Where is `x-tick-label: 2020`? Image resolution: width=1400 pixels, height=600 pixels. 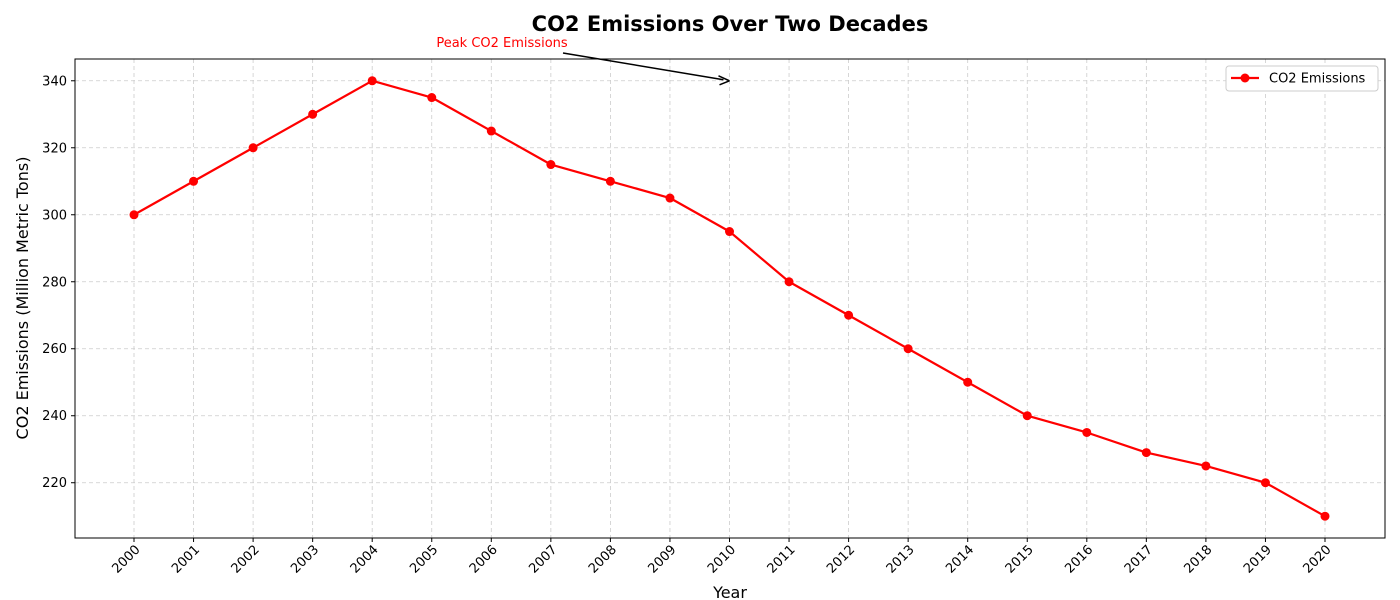
x-tick-label: 2020 is located at coordinates (1318, 560).